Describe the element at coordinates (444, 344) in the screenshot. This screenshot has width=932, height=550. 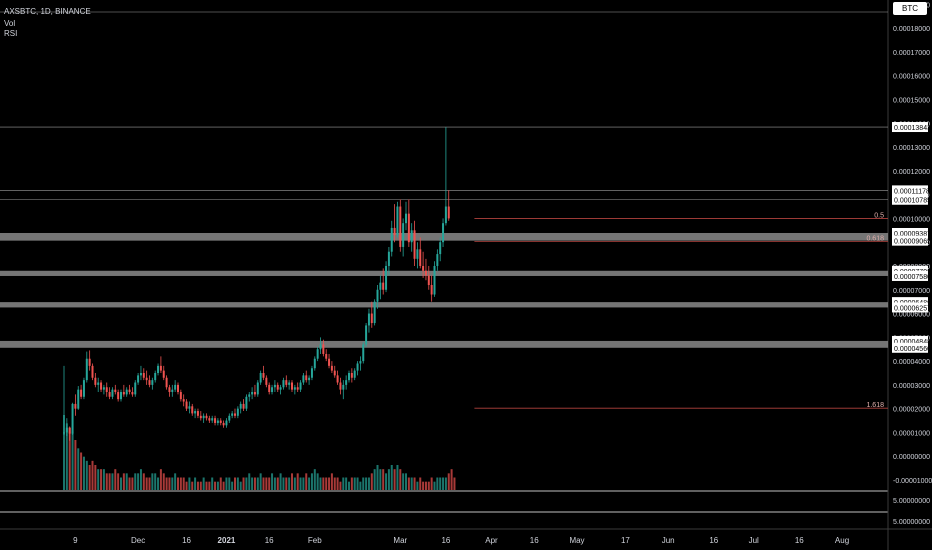
I see `support-zone` at that location.